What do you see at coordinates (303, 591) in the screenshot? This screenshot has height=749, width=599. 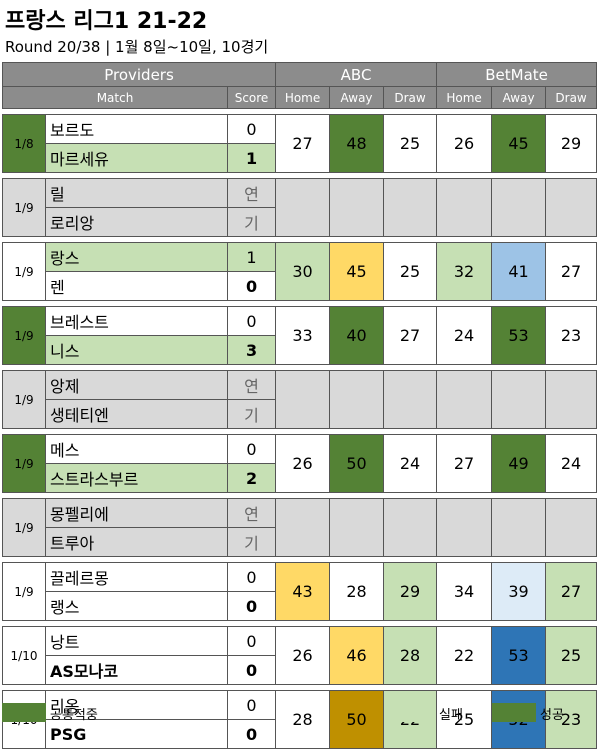 I see `abc-home-odds: 43` at bounding box center [303, 591].